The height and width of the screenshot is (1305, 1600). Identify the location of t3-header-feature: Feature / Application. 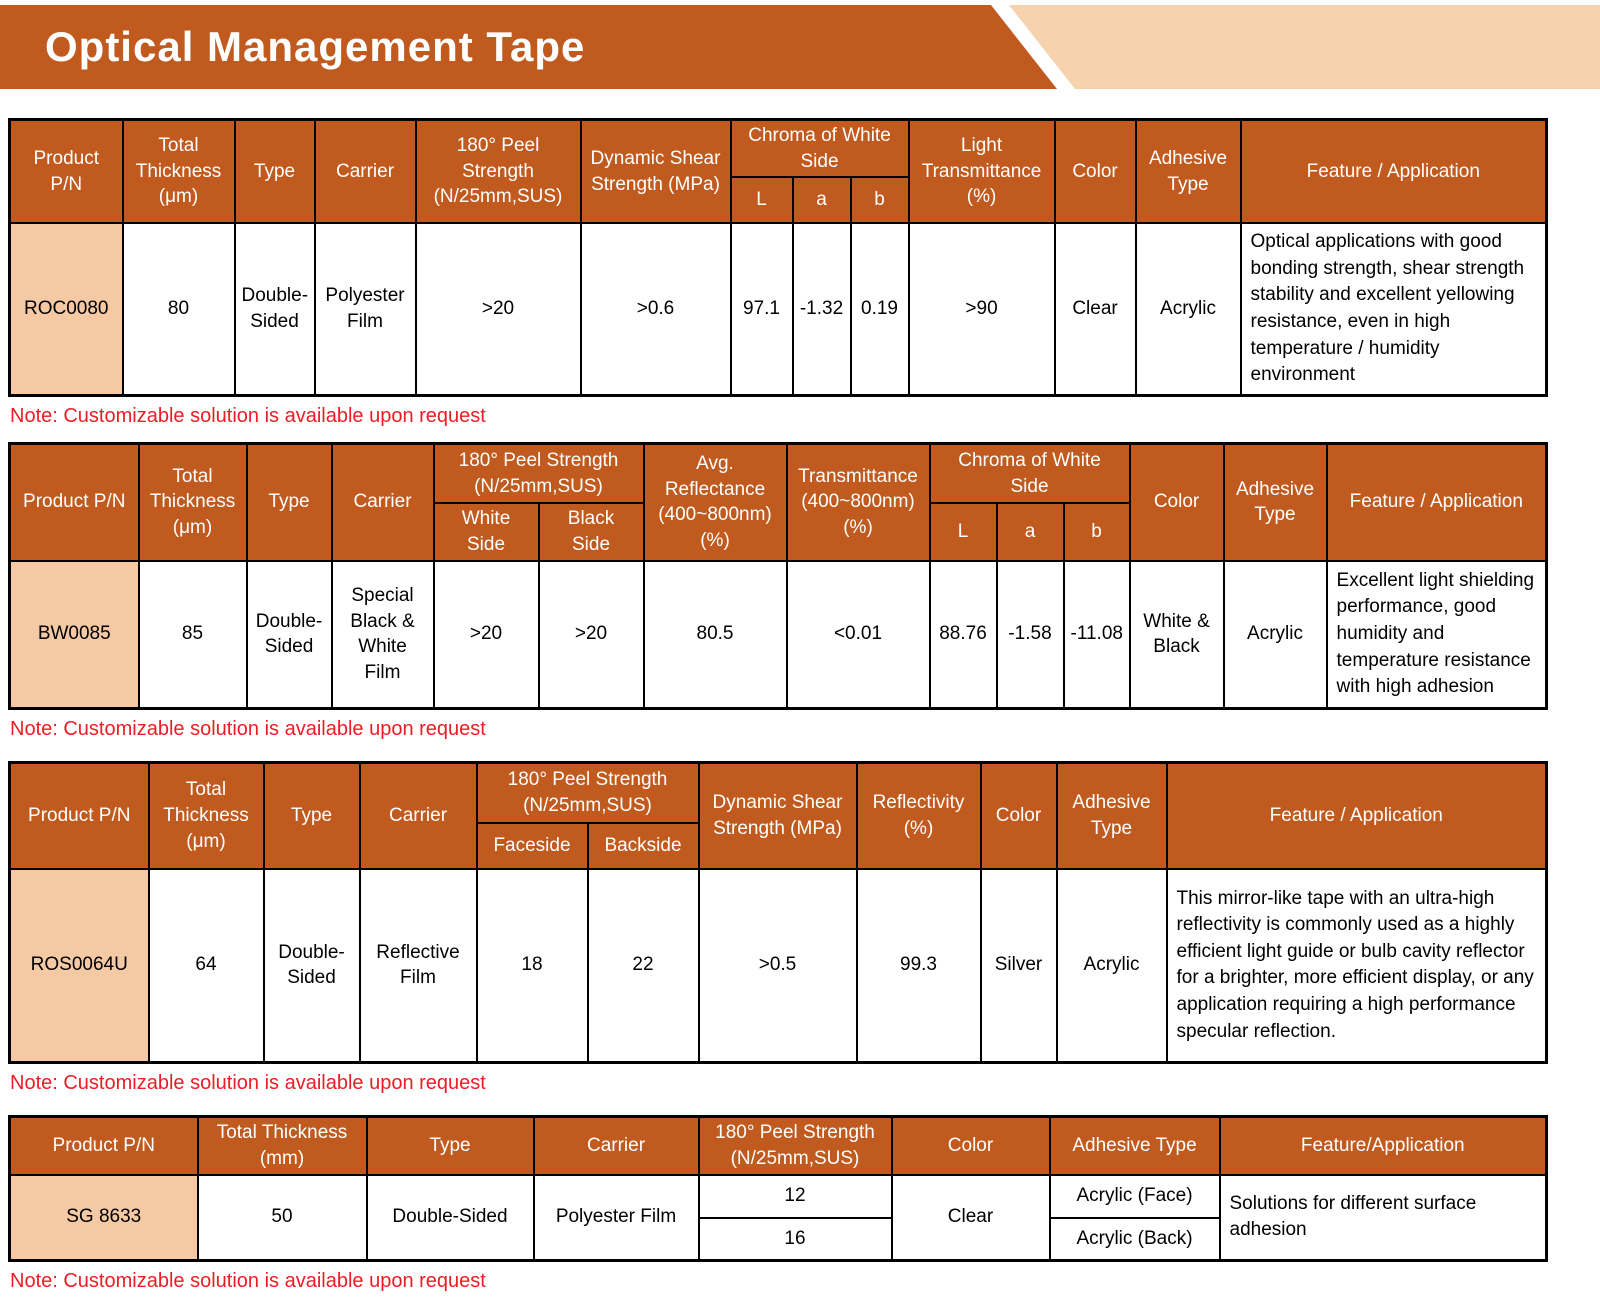
(1356, 815).